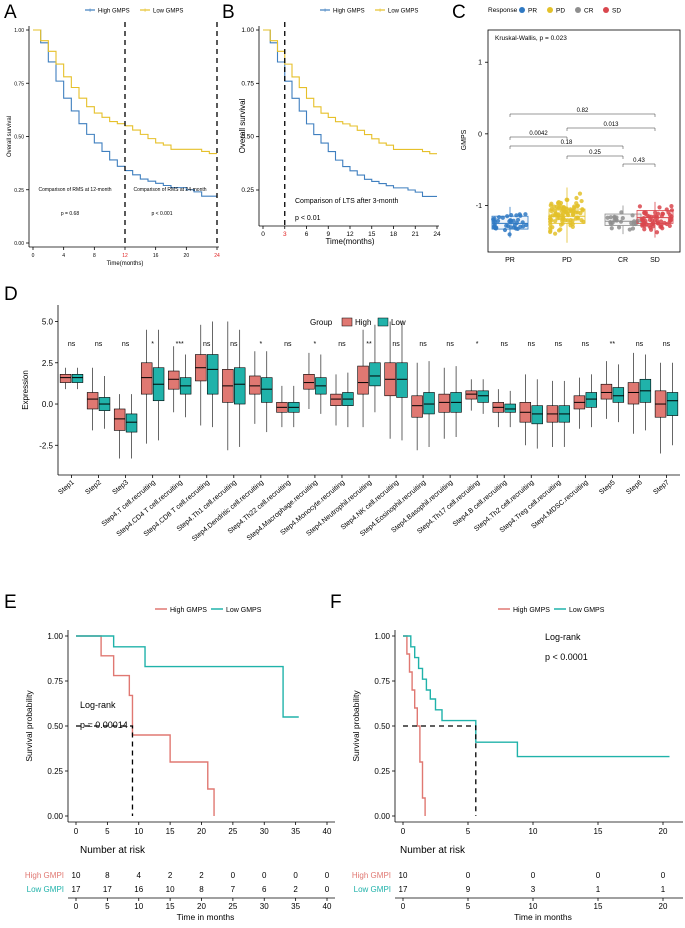  Describe the element at coordinates (48, 404) in the screenshot. I see `y-tick-label: 0.0` at that location.